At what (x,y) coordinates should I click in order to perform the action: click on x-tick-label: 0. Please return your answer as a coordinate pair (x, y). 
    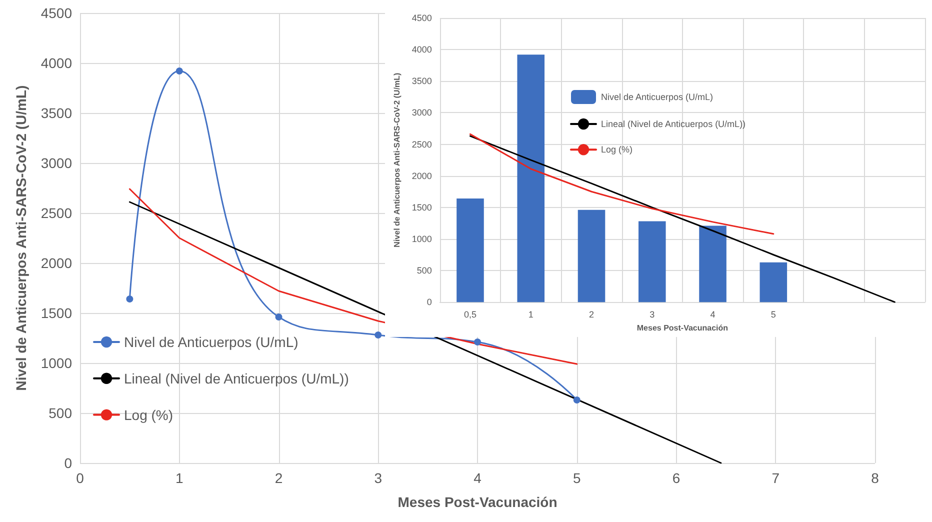
    Looking at the image, I should click on (80, 478).